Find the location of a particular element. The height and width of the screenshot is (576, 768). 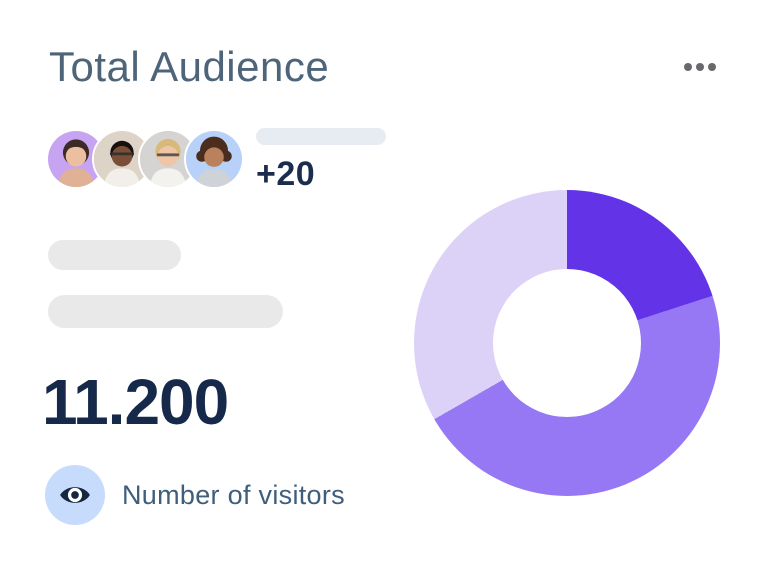

extra-audience-block: +20 is located at coordinates (321, 161).